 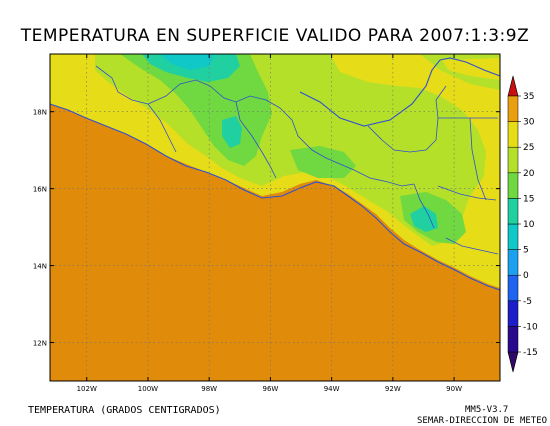 What do you see at coordinates (527, 302) in the screenshot?
I see `colorbar-label: -5` at bounding box center [527, 302].